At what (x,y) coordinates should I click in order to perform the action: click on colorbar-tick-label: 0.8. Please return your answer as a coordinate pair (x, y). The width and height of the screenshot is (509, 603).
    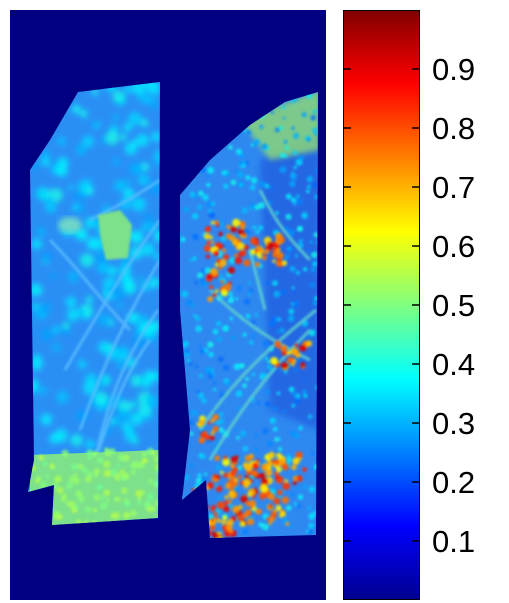
    Looking at the image, I should click on (454, 128).